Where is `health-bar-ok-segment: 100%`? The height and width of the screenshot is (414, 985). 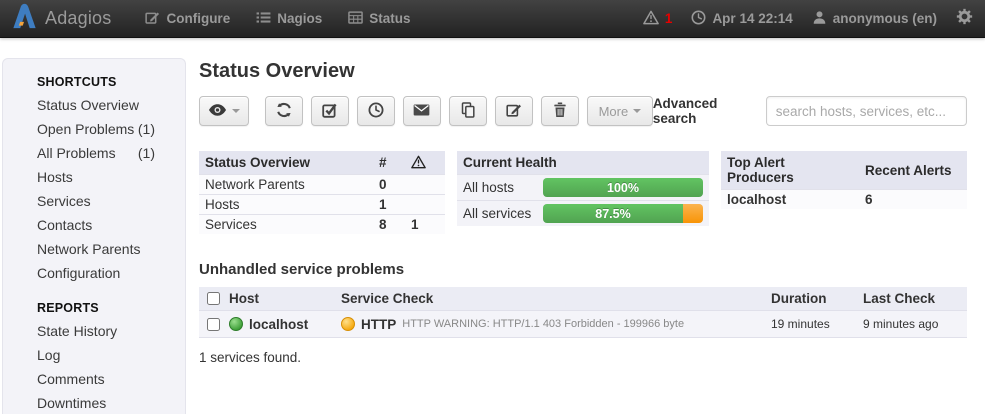 health-bar-ok-segment: 100% is located at coordinates (623, 187).